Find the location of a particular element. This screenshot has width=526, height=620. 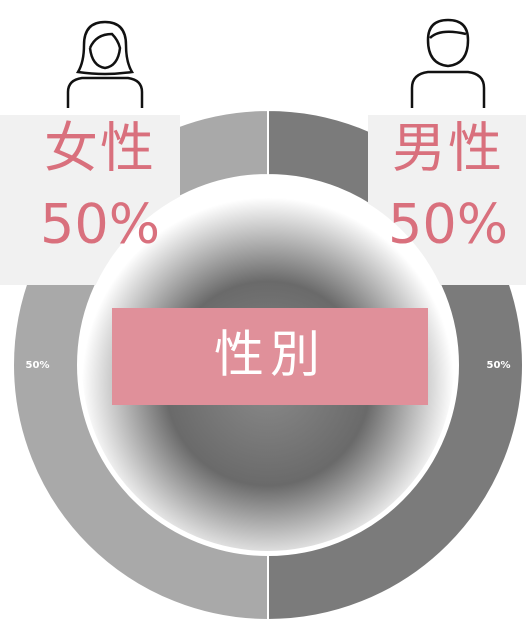

category-label: 女性 is located at coordinates (100, 148).